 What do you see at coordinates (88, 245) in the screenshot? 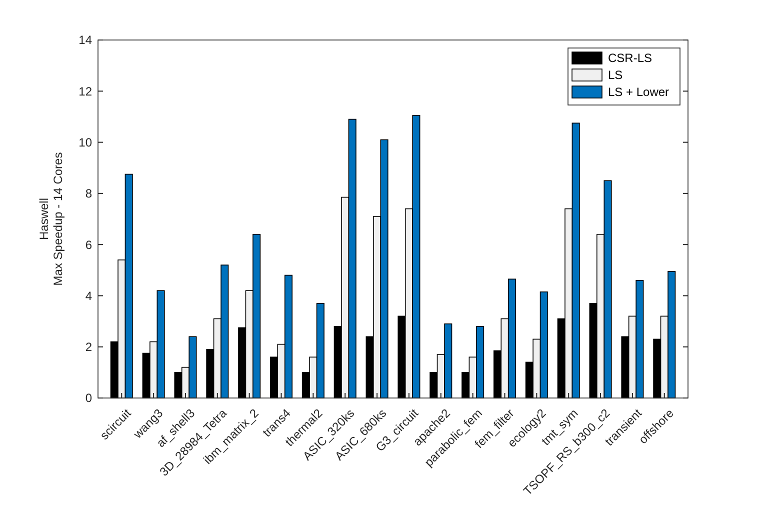
I see `y-tick-label: 6` at bounding box center [88, 245].